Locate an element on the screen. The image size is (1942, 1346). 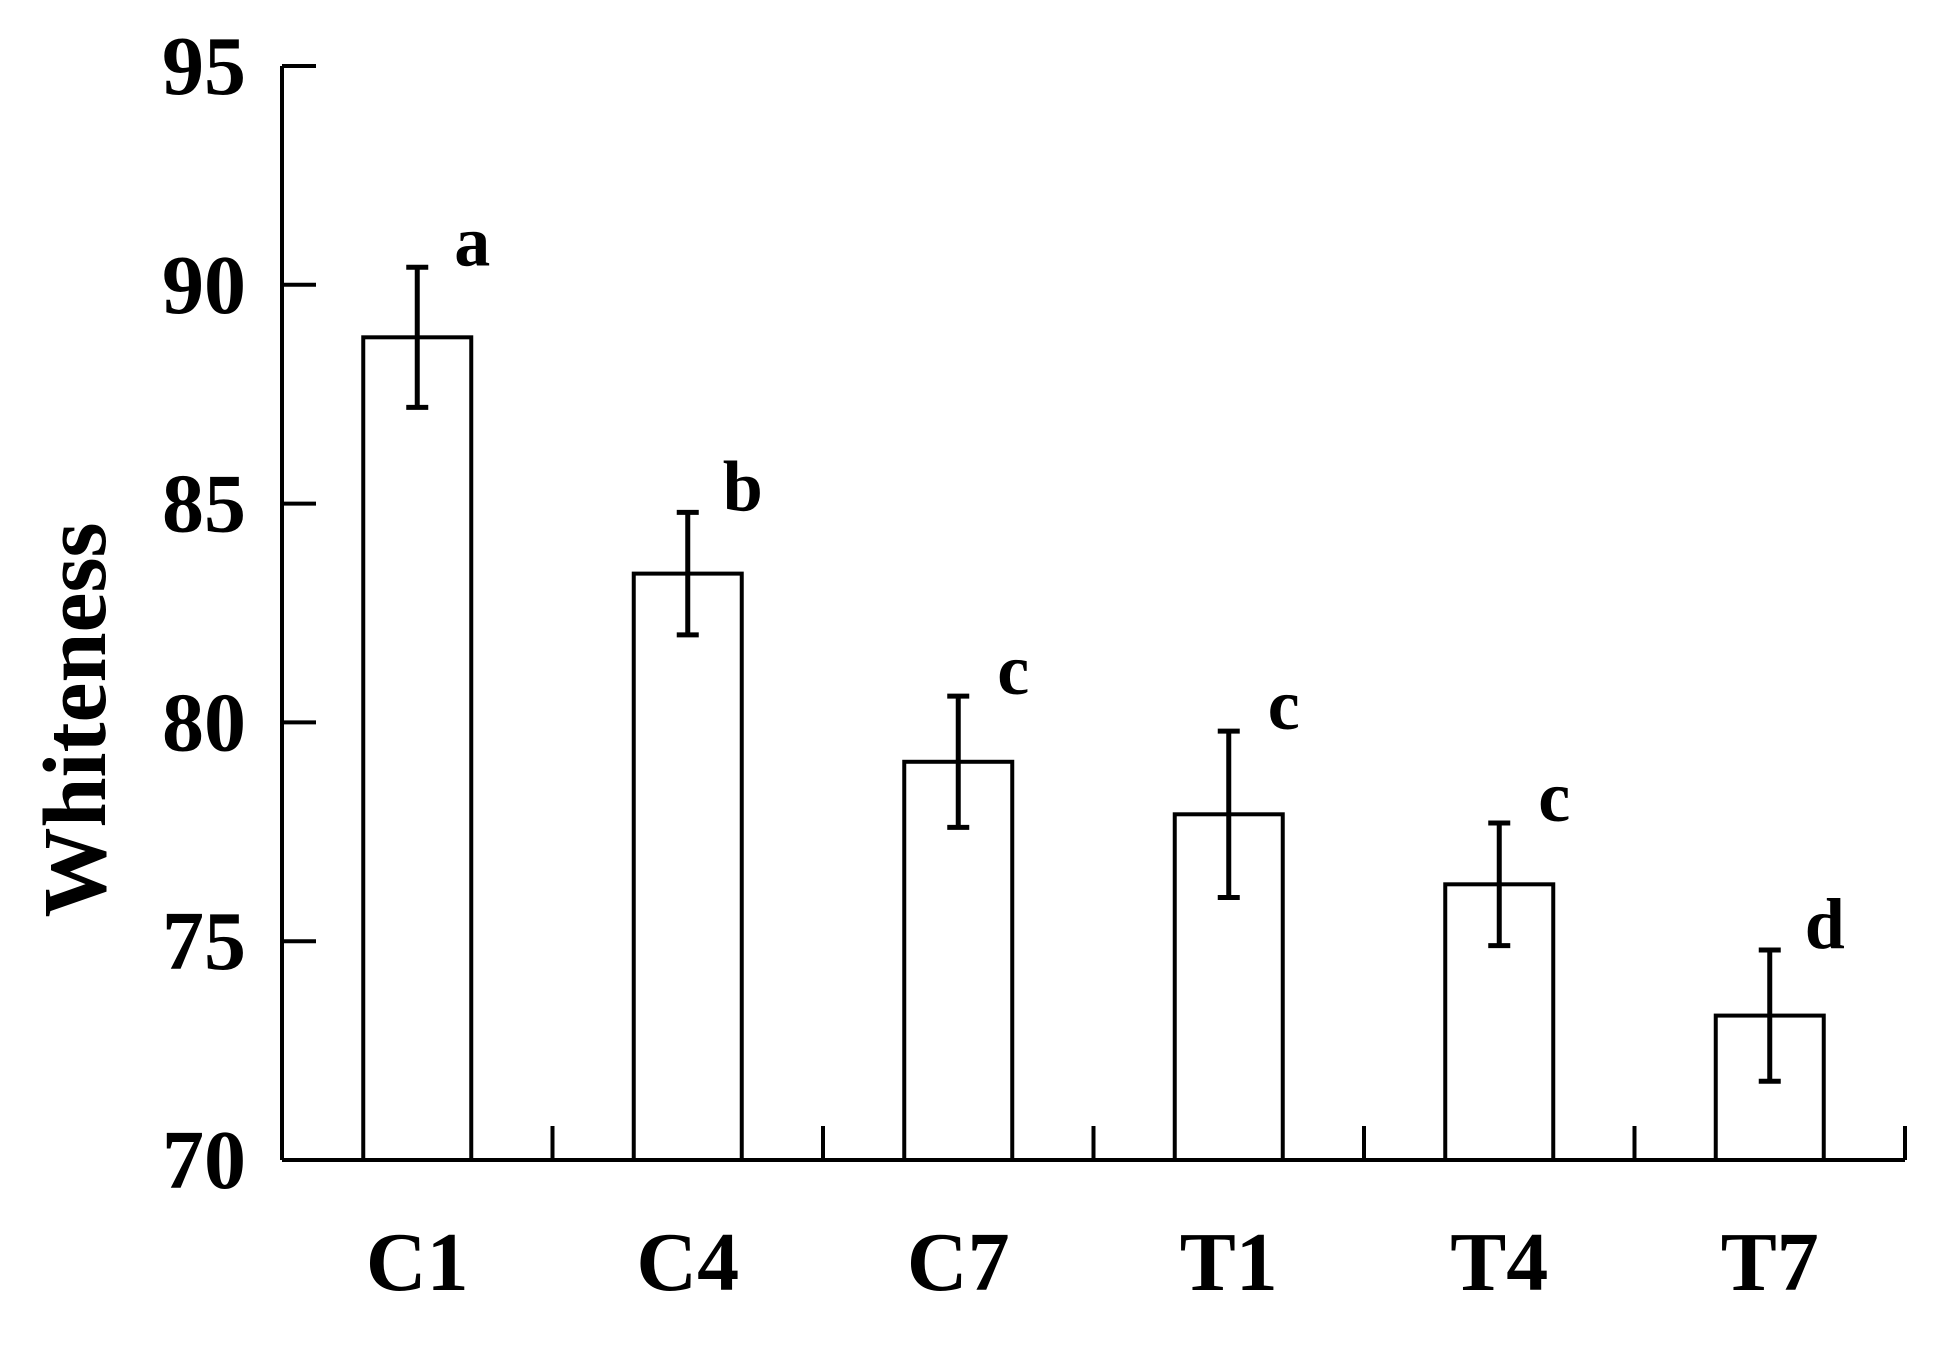
significance-label: b is located at coordinates (743, 486).